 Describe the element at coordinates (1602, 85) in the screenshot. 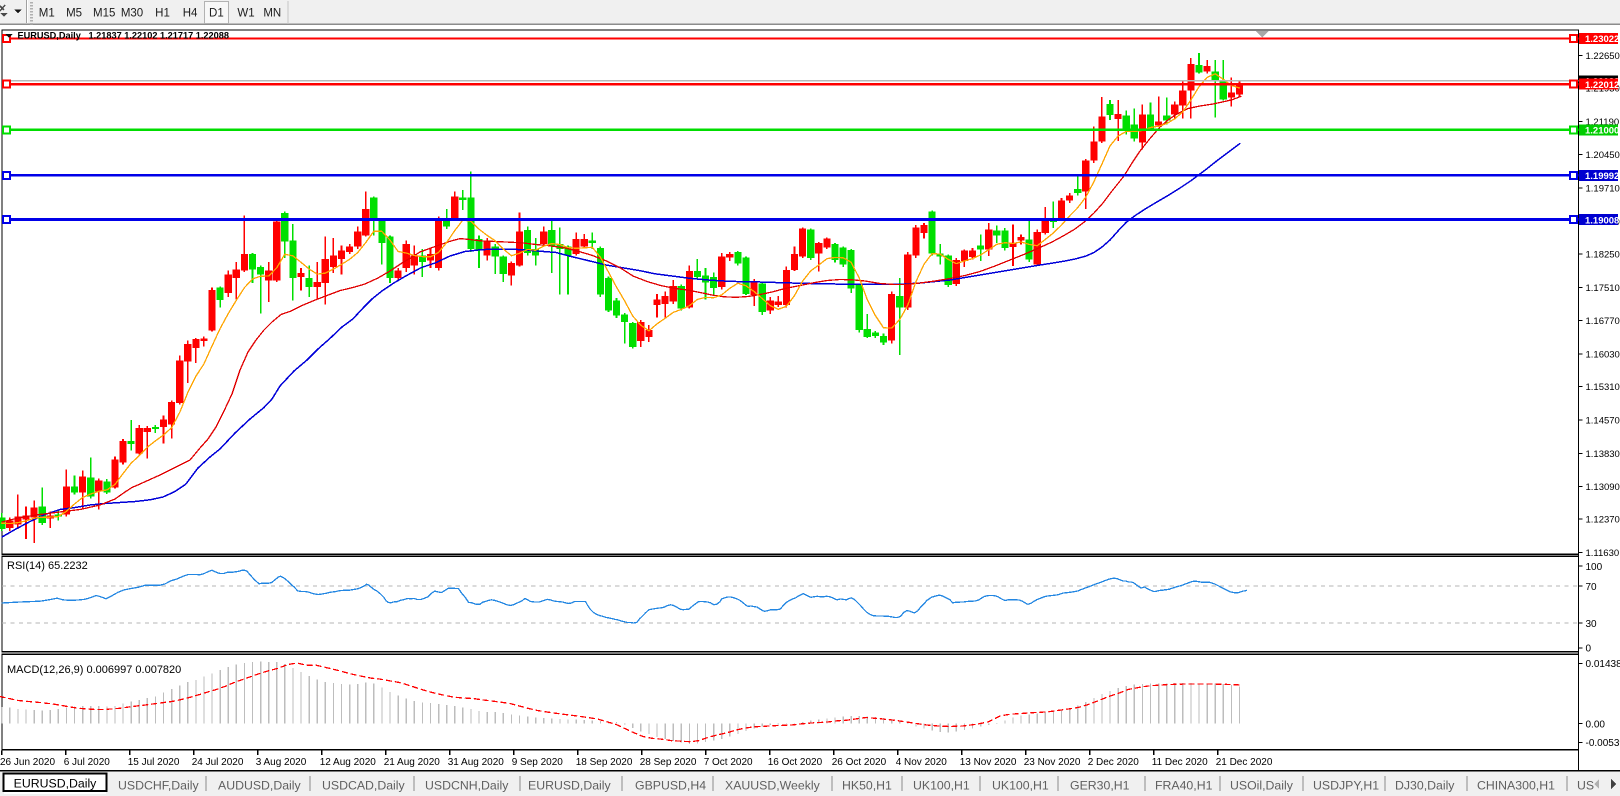

I see `svg-text: 1.22012` at that location.